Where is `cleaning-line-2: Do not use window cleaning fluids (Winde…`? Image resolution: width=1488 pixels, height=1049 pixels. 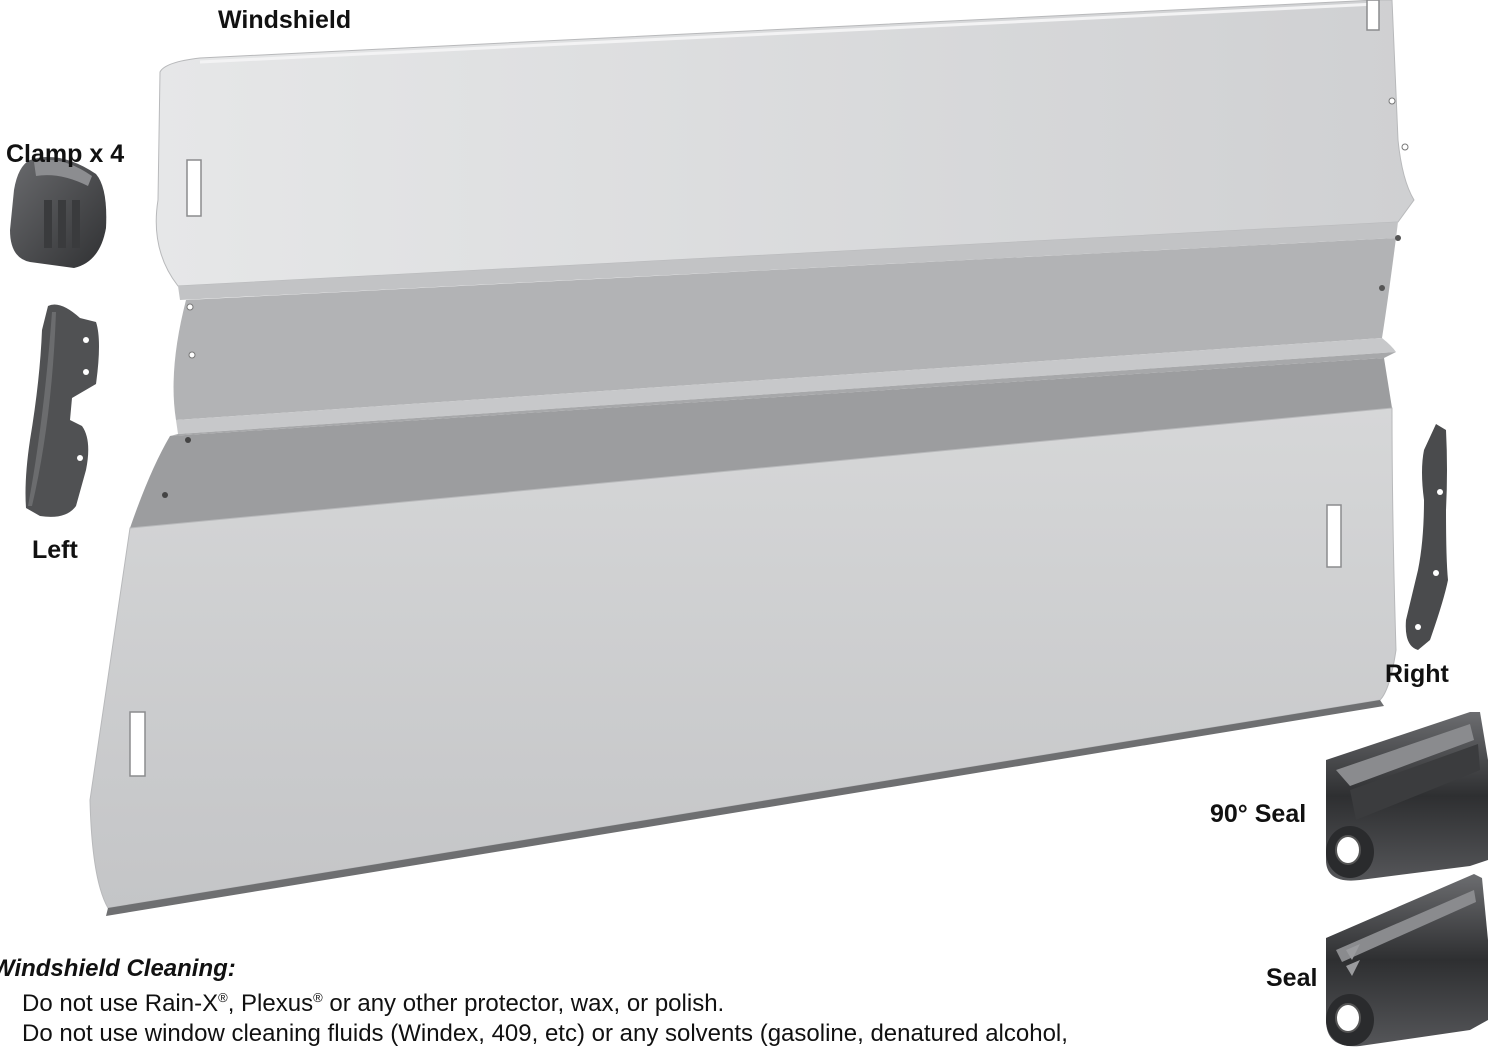 cleaning-line-2: Do not use window cleaning fluids (Winde… is located at coordinates (545, 1033).